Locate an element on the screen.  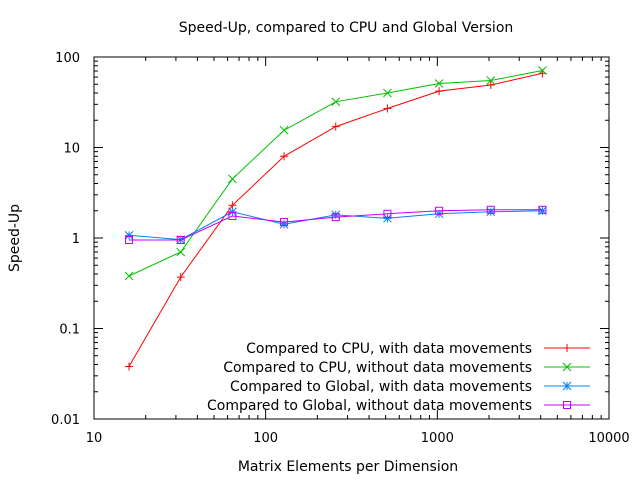
y-axis-title: Speed-Up is located at coordinates (15, 238).